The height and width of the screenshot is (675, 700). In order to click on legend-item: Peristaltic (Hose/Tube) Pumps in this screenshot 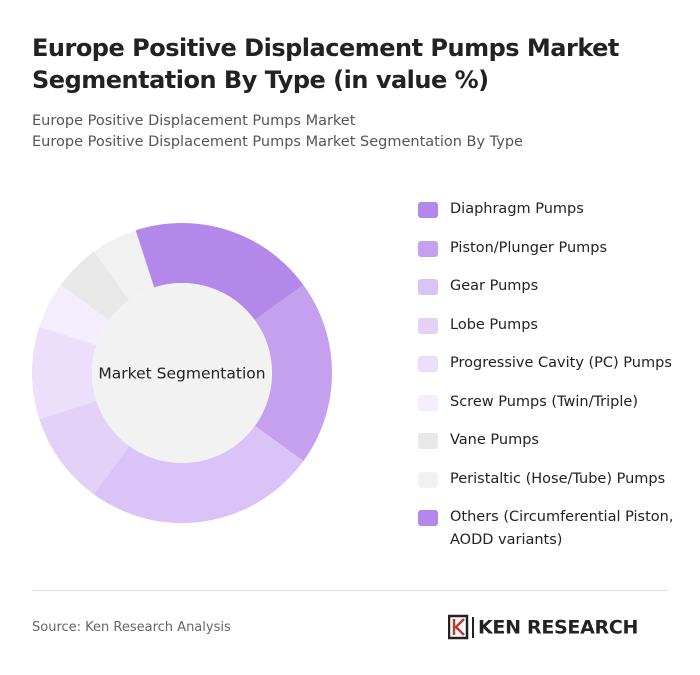, I will do `click(549, 479)`.